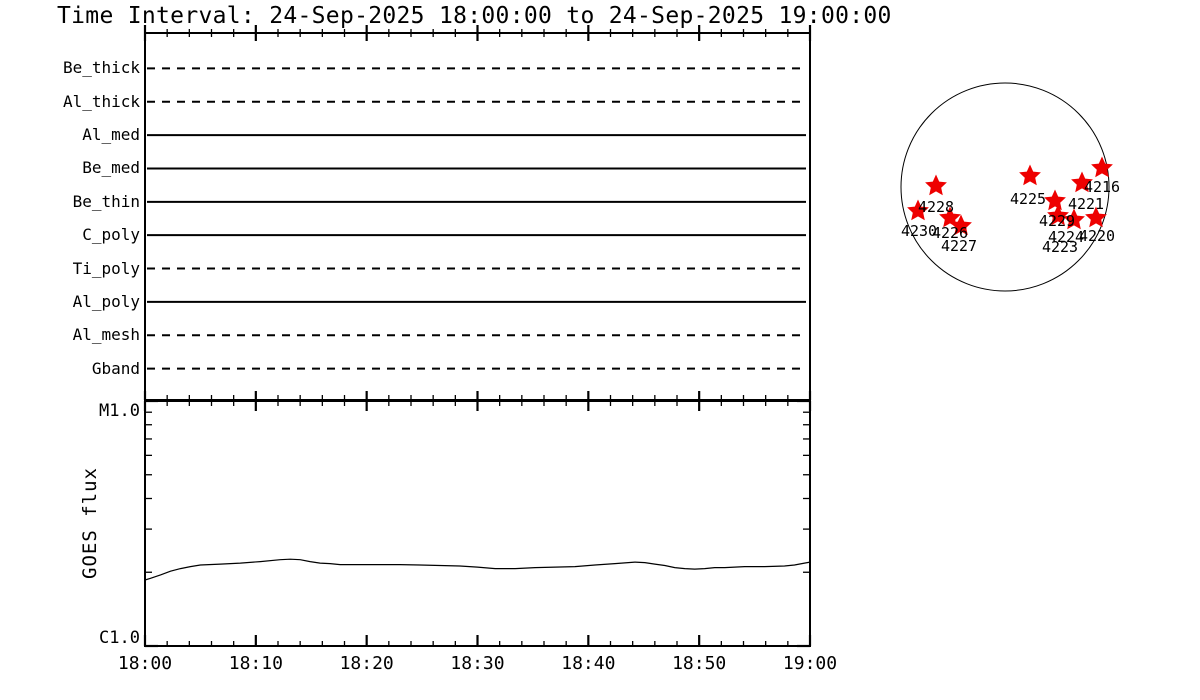  I want to click on active-region-number-4223: 4223, so click(1060, 247).